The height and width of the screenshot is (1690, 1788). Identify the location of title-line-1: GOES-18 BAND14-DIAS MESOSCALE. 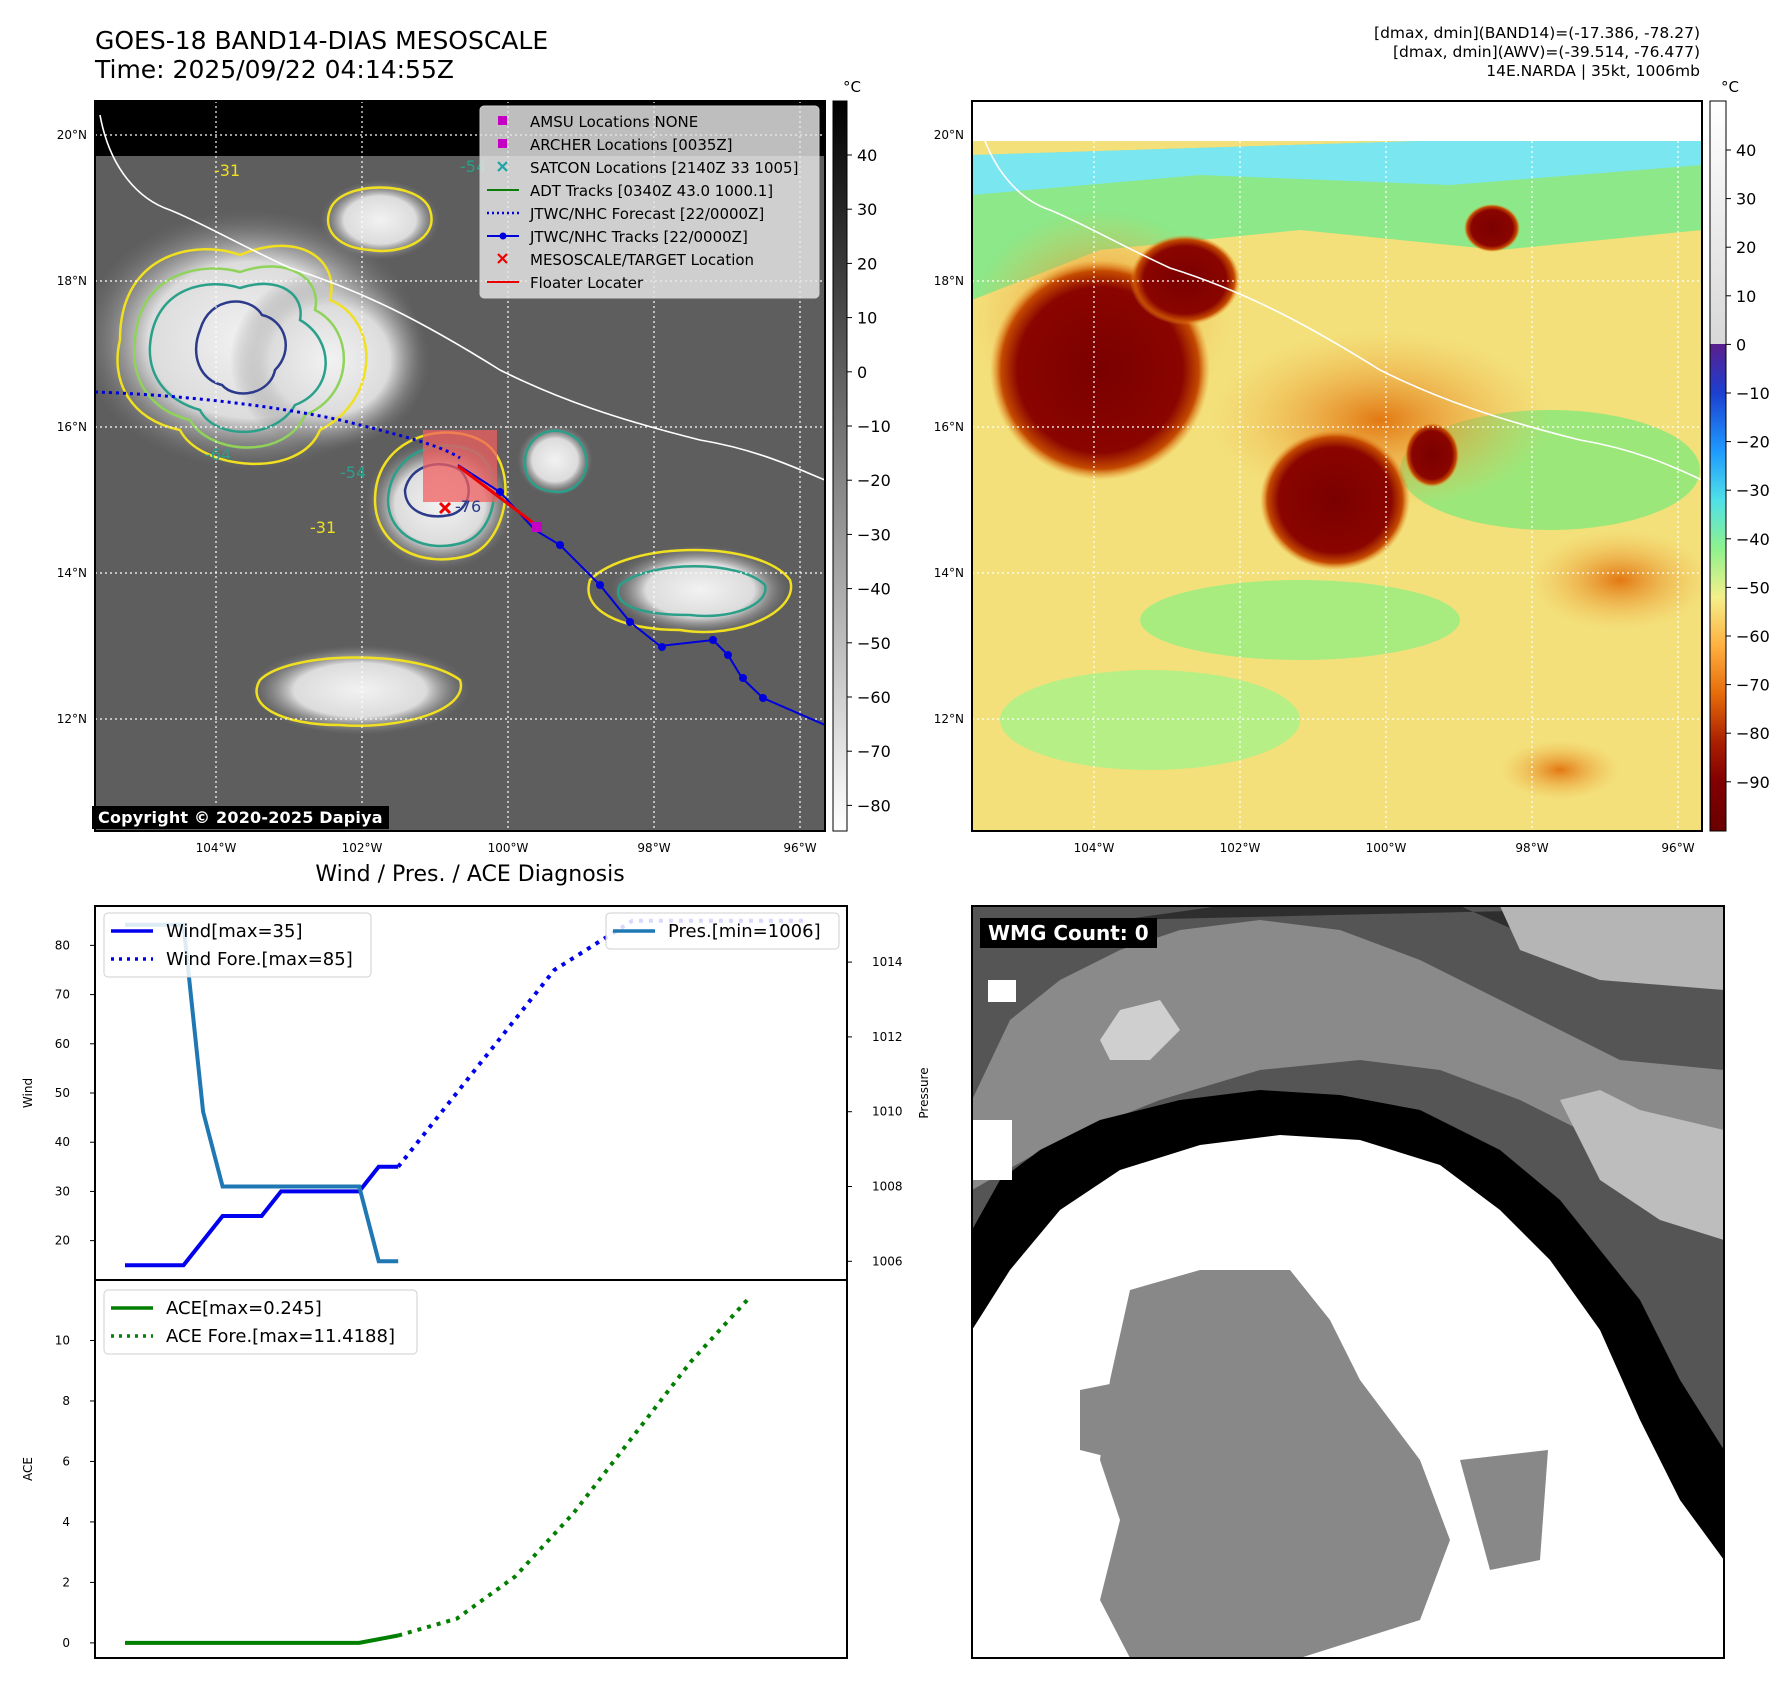
(322, 40).